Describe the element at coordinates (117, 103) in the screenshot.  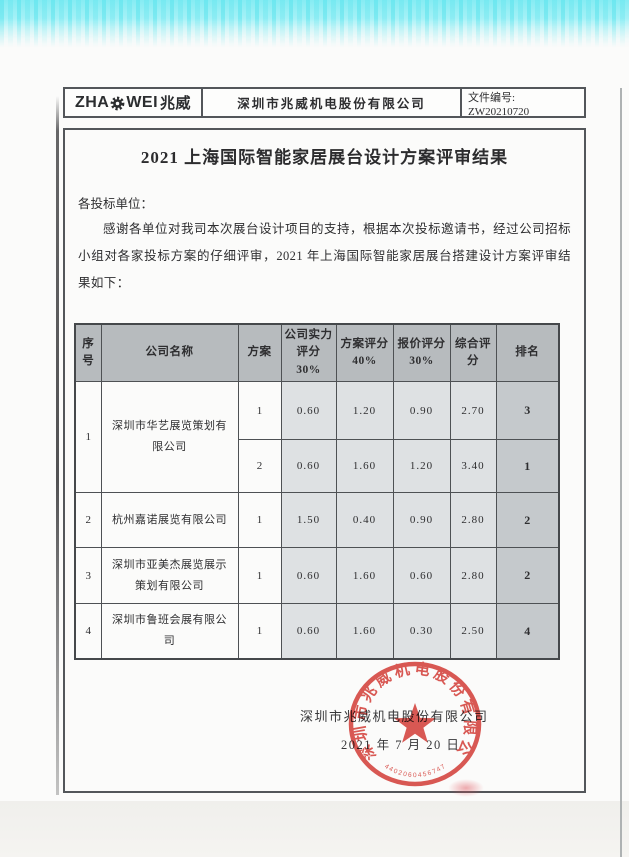
I see `gear-icon` at that location.